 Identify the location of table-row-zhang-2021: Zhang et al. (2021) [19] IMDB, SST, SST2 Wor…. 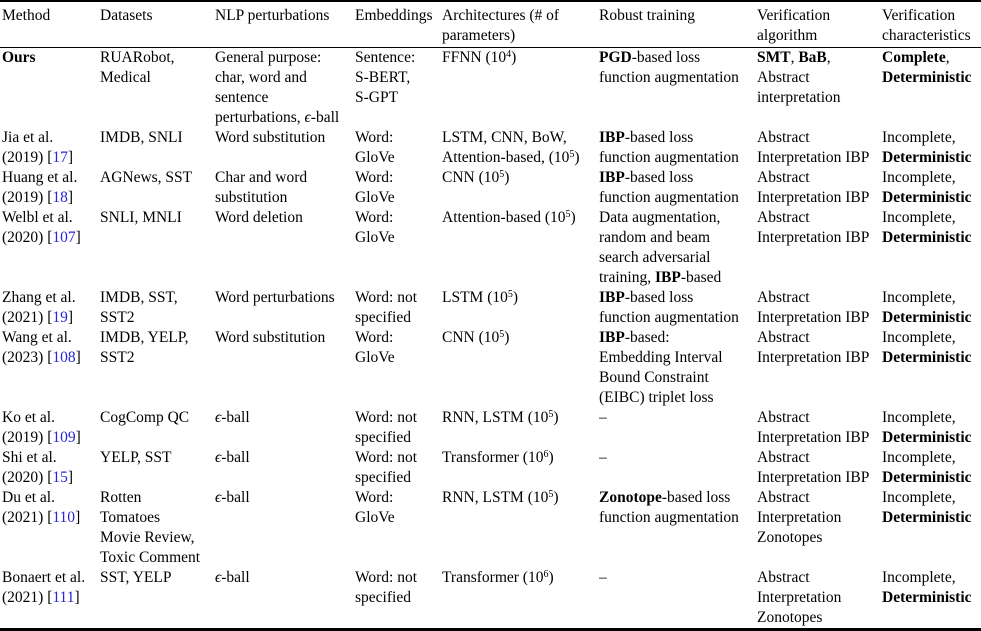
(490, 308).